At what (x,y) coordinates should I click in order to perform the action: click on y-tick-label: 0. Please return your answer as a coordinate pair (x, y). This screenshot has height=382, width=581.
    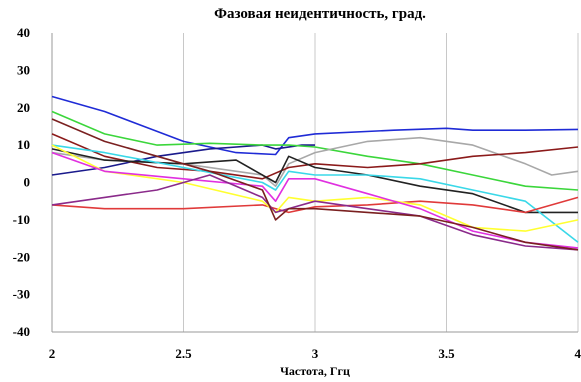
    Looking at the image, I should click on (27, 182).